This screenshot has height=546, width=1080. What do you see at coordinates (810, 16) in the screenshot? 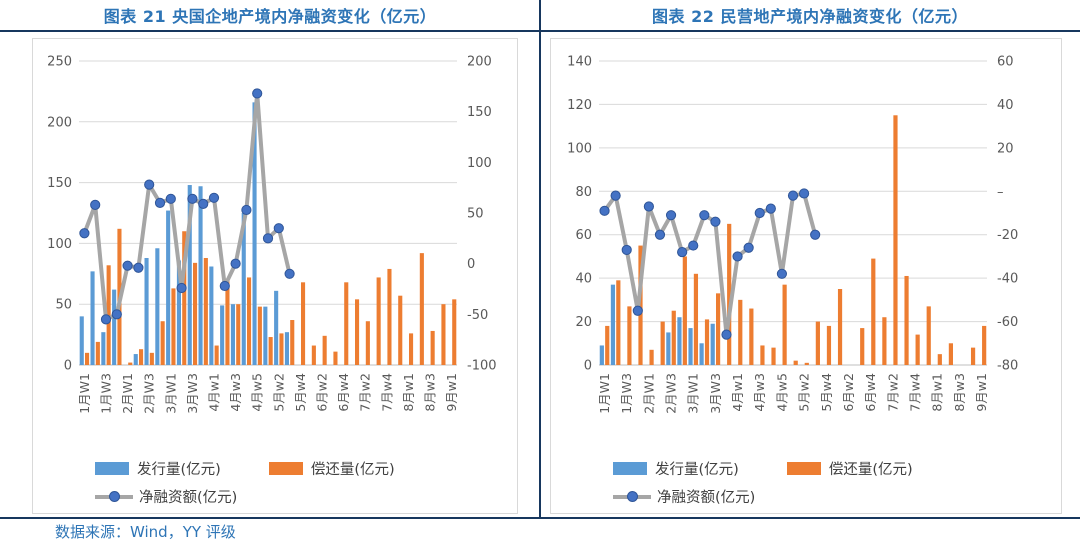
I see `chart22-title: 图表 22 民营地产境内净融资变化（亿元）` at bounding box center [810, 16].